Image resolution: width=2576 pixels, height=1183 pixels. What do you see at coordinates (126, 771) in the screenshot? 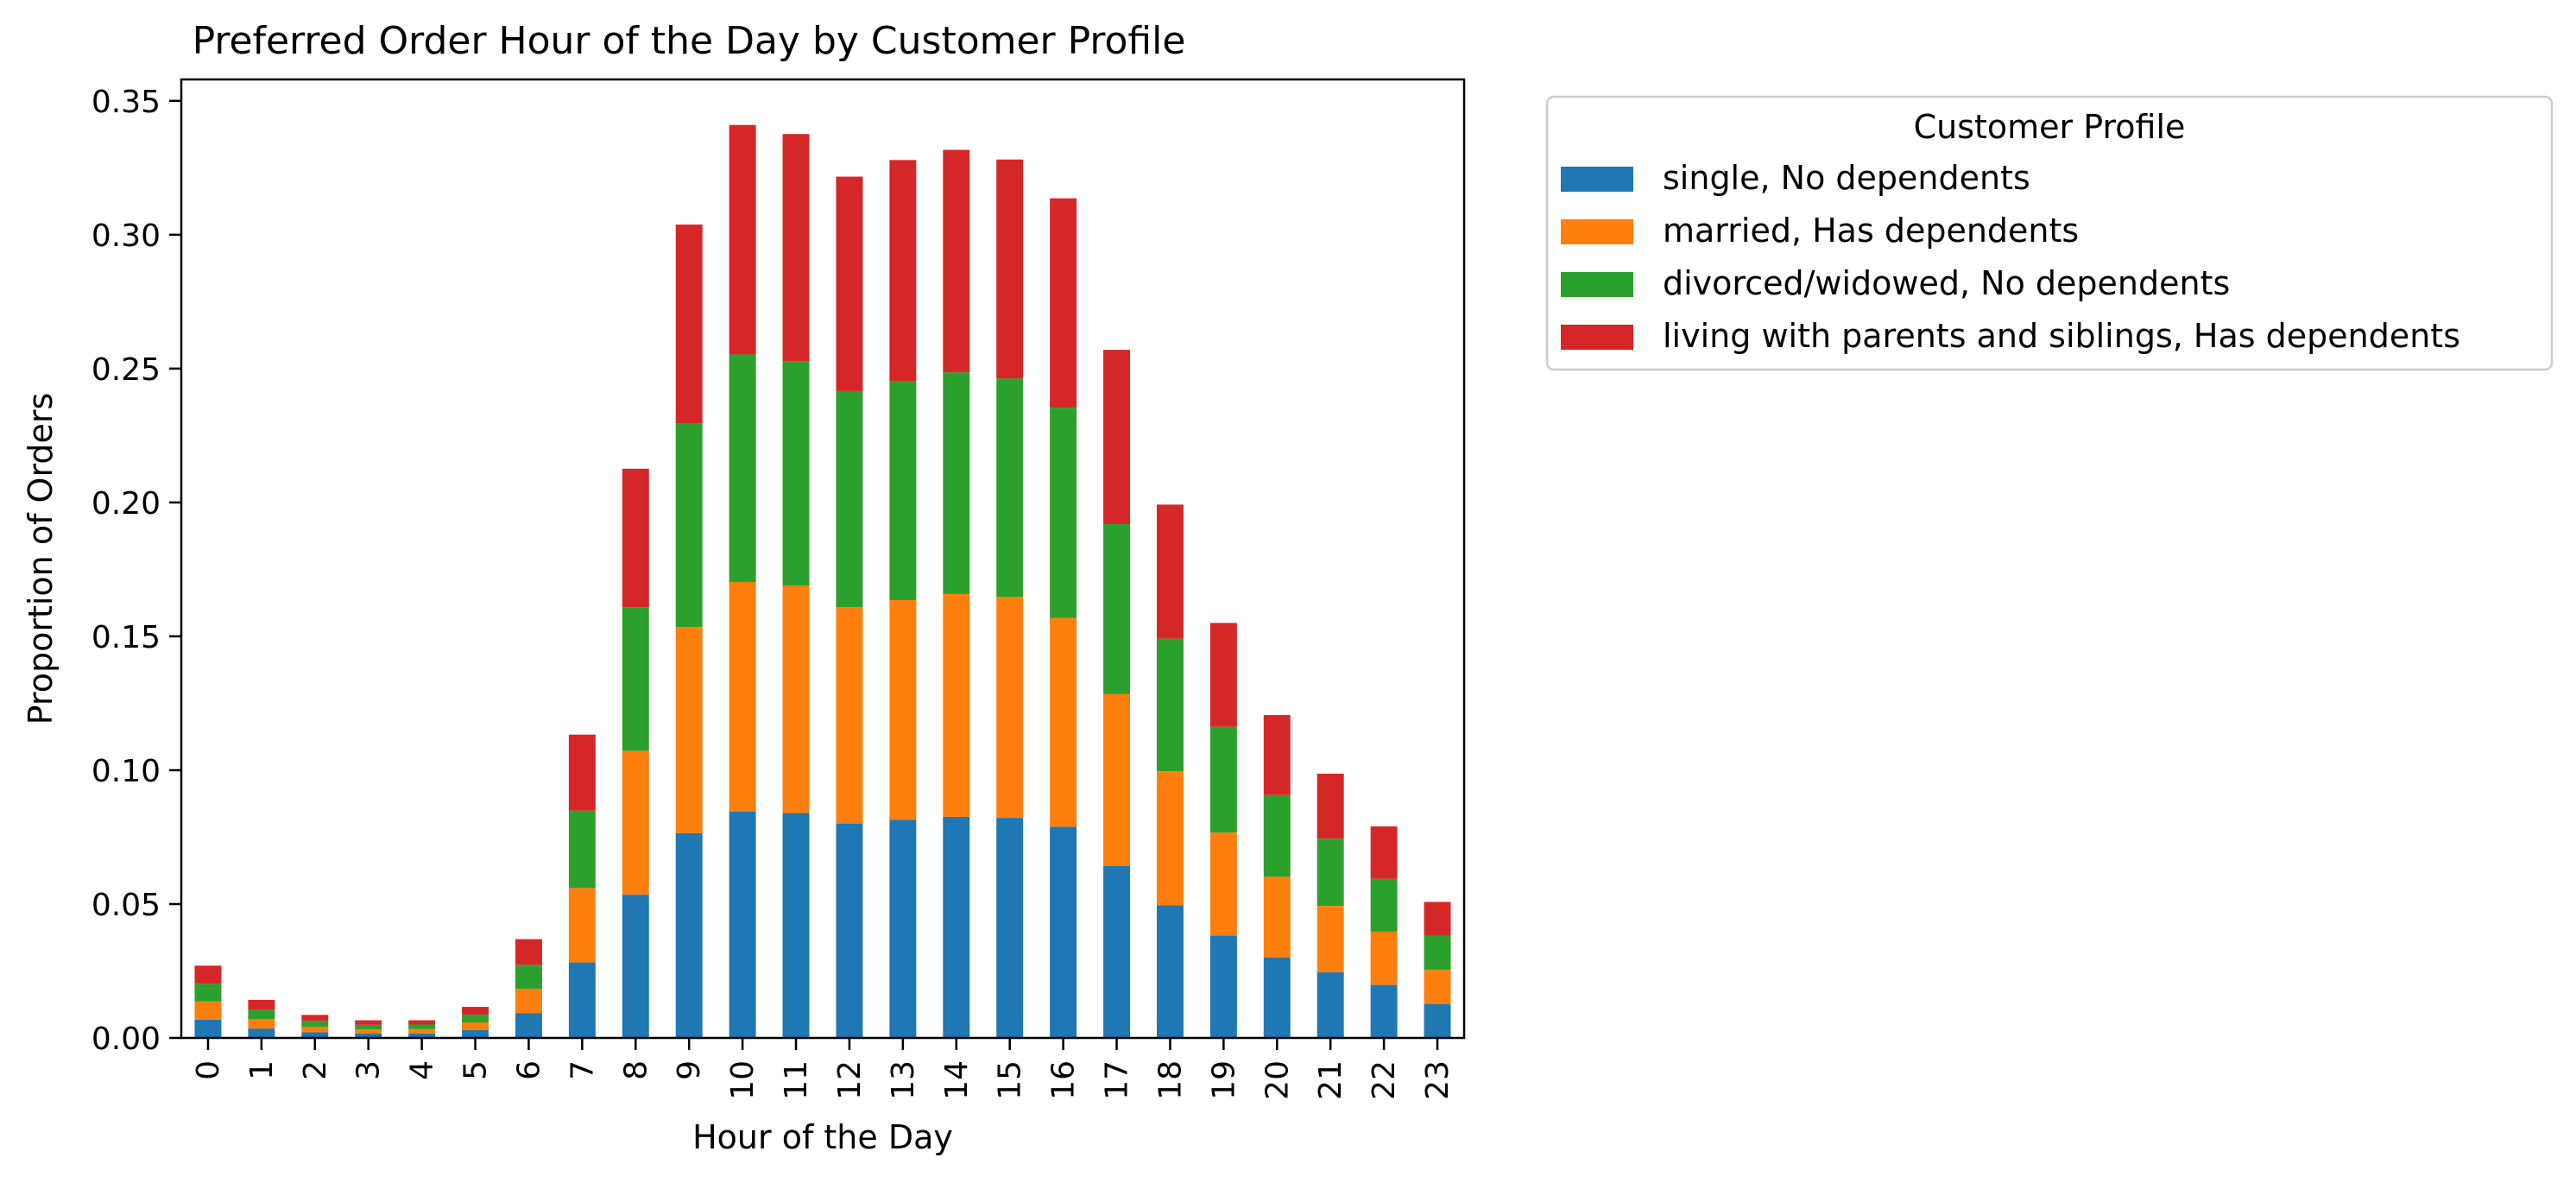
I see `y-tick-label: 0.10` at bounding box center [126, 771].